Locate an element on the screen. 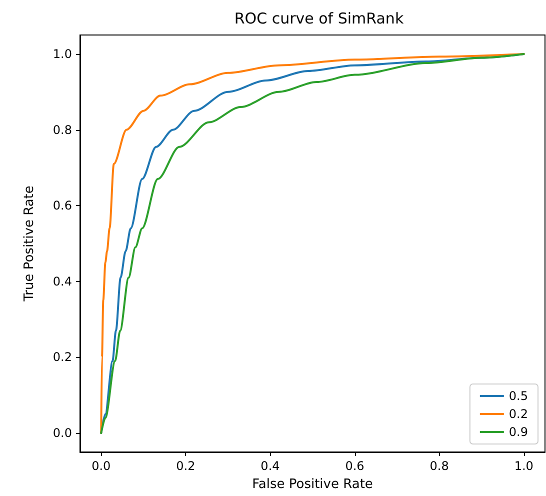 Image resolution: width=546 pixels, height=496 pixels. y-tick-label: 1.0 is located at coordinates (62, 53).